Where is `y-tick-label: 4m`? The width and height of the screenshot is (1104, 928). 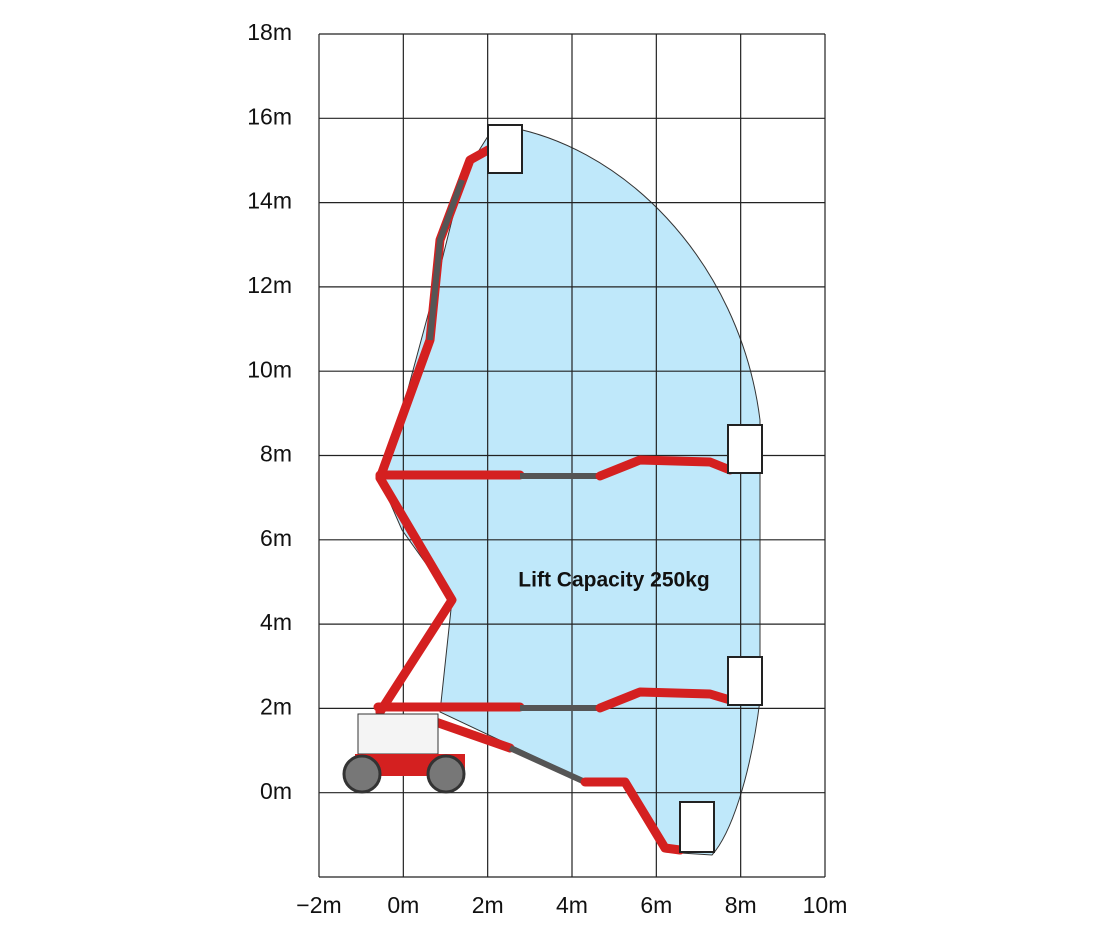 y-tick-label: 4m is located at coordinates (276, 622).